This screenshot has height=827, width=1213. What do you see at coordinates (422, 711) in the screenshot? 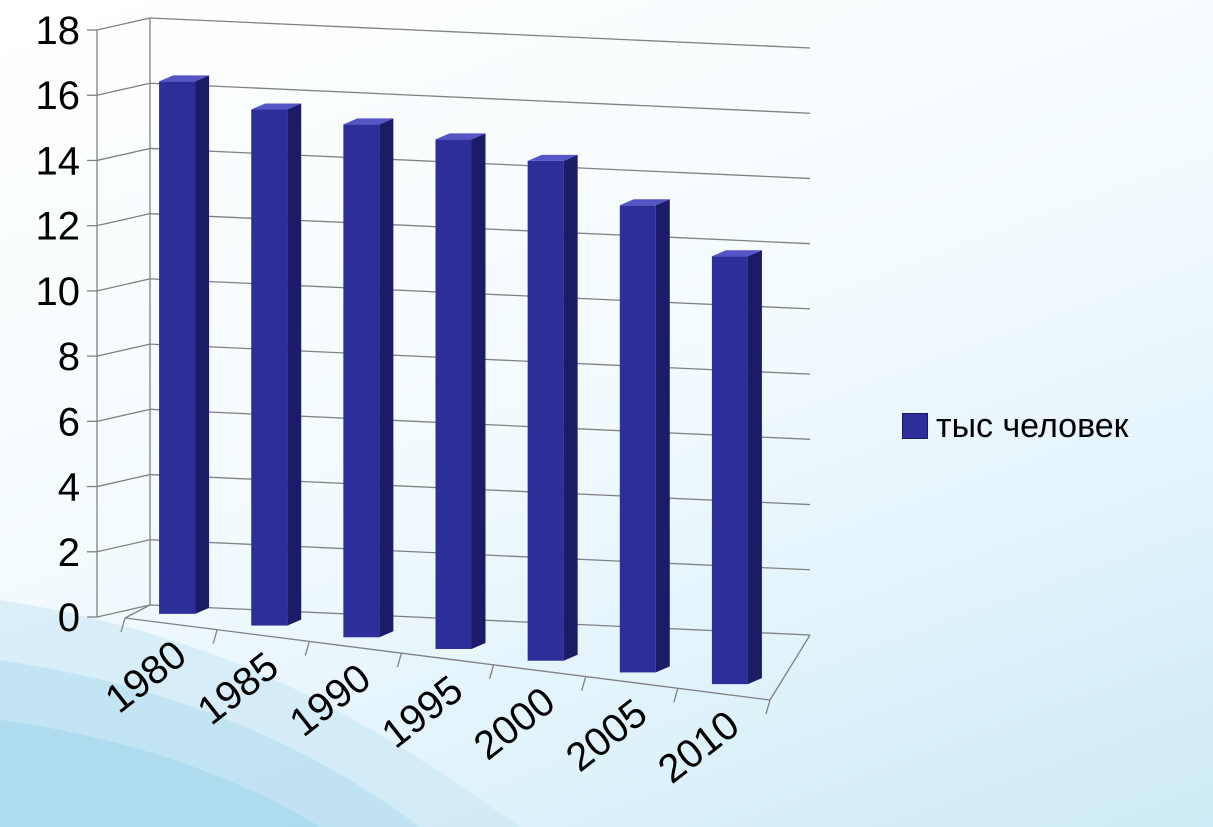
I see `x-tick-label: 1995` at bounding box center [422, 711].